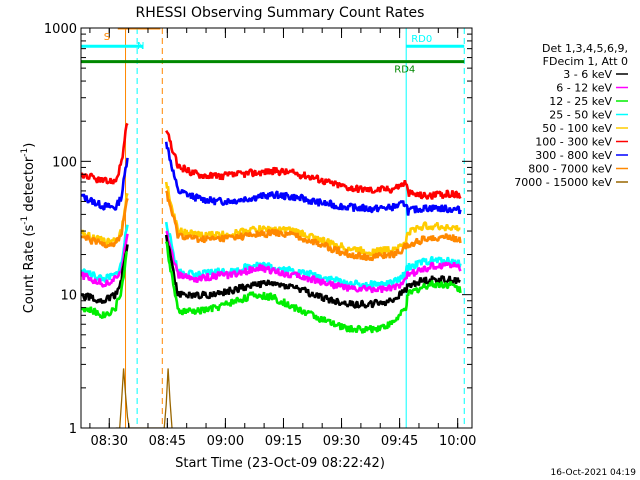 The height and width of the screenshot is (480, 640). I want to click on chart-title: RHESSI Observing Summary Count Rates, so click(280, 13).